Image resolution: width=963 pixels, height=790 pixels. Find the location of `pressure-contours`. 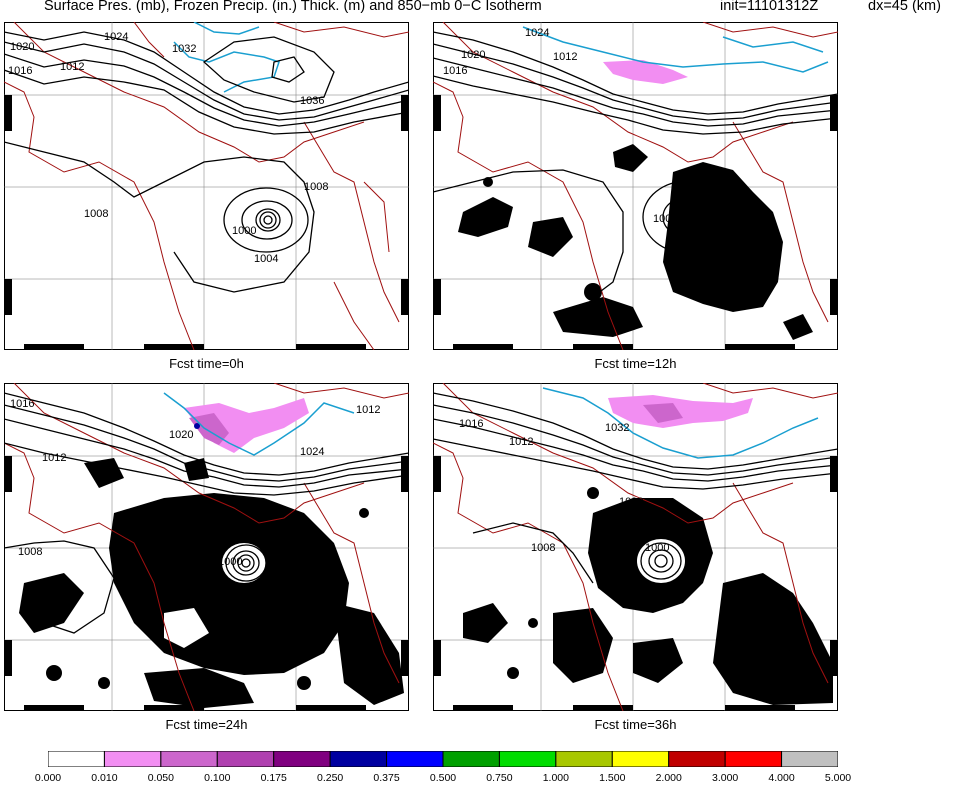

pressure-contours is located at coordinates (206, 162).